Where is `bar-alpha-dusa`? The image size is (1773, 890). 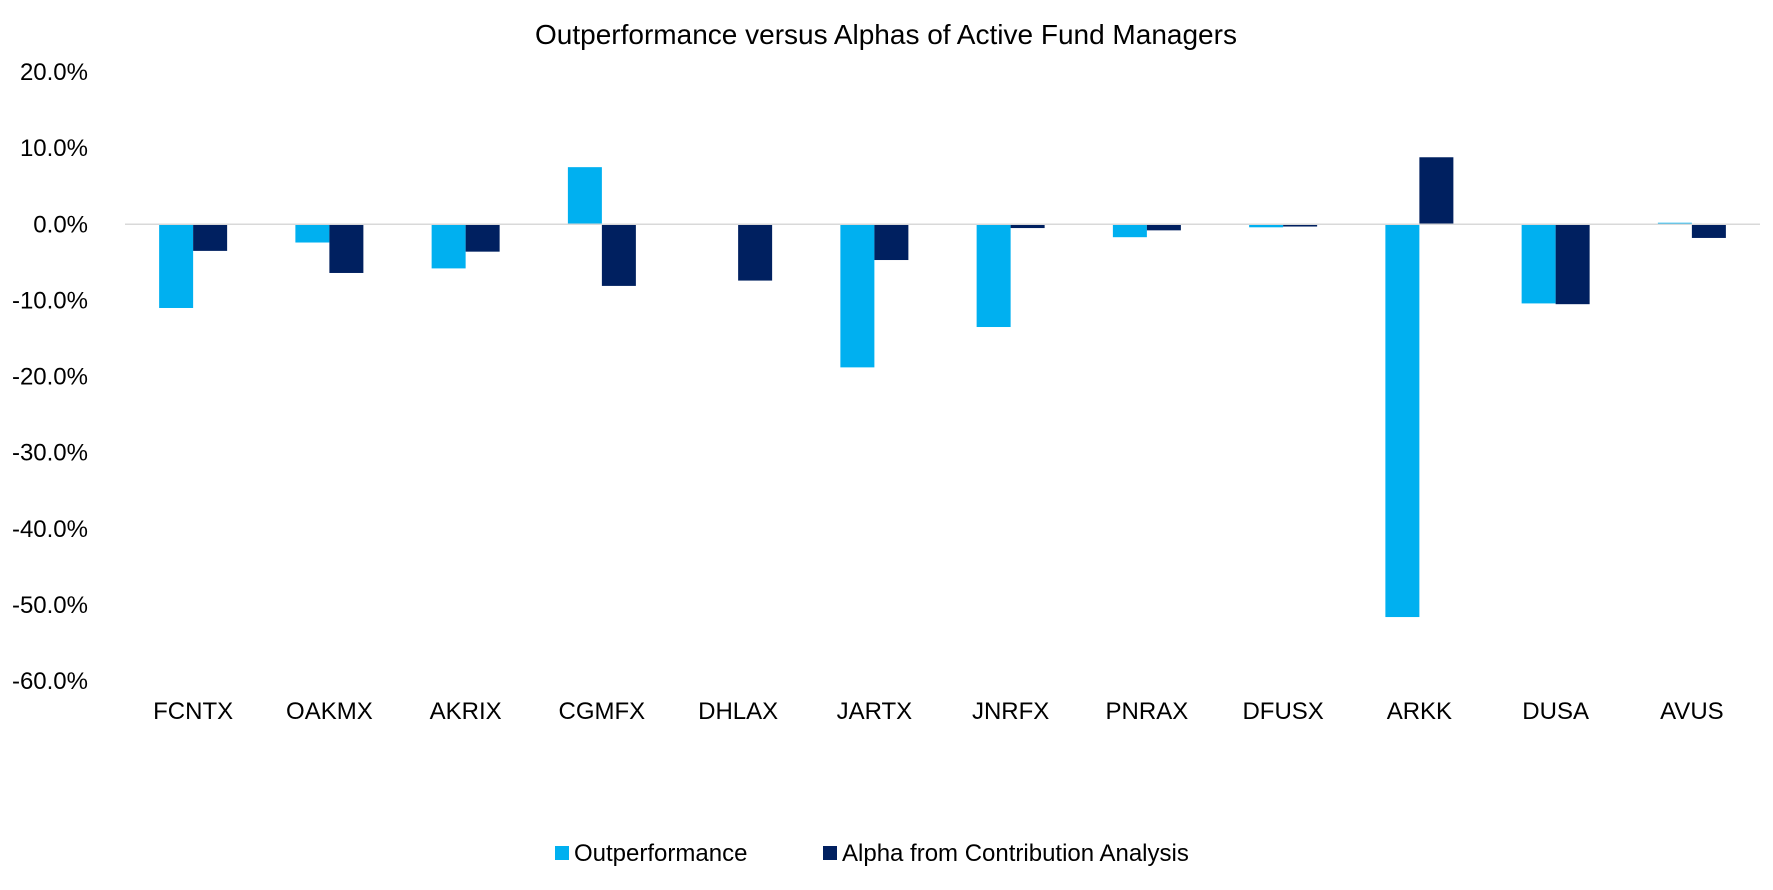
bar-alpha-dusa is located at coordinates (1572, 264).